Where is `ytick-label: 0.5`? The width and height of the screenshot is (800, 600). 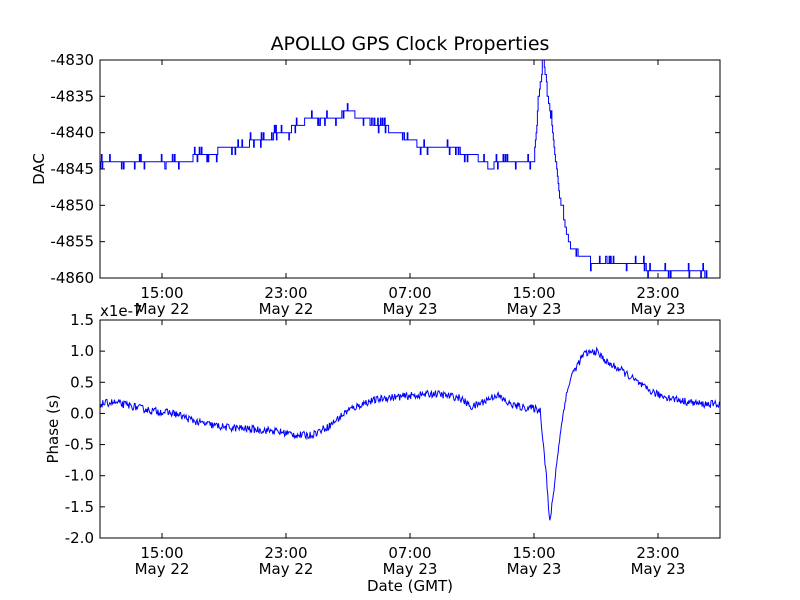 ytick-label: 0.5 is located at coordinates (82, 382).